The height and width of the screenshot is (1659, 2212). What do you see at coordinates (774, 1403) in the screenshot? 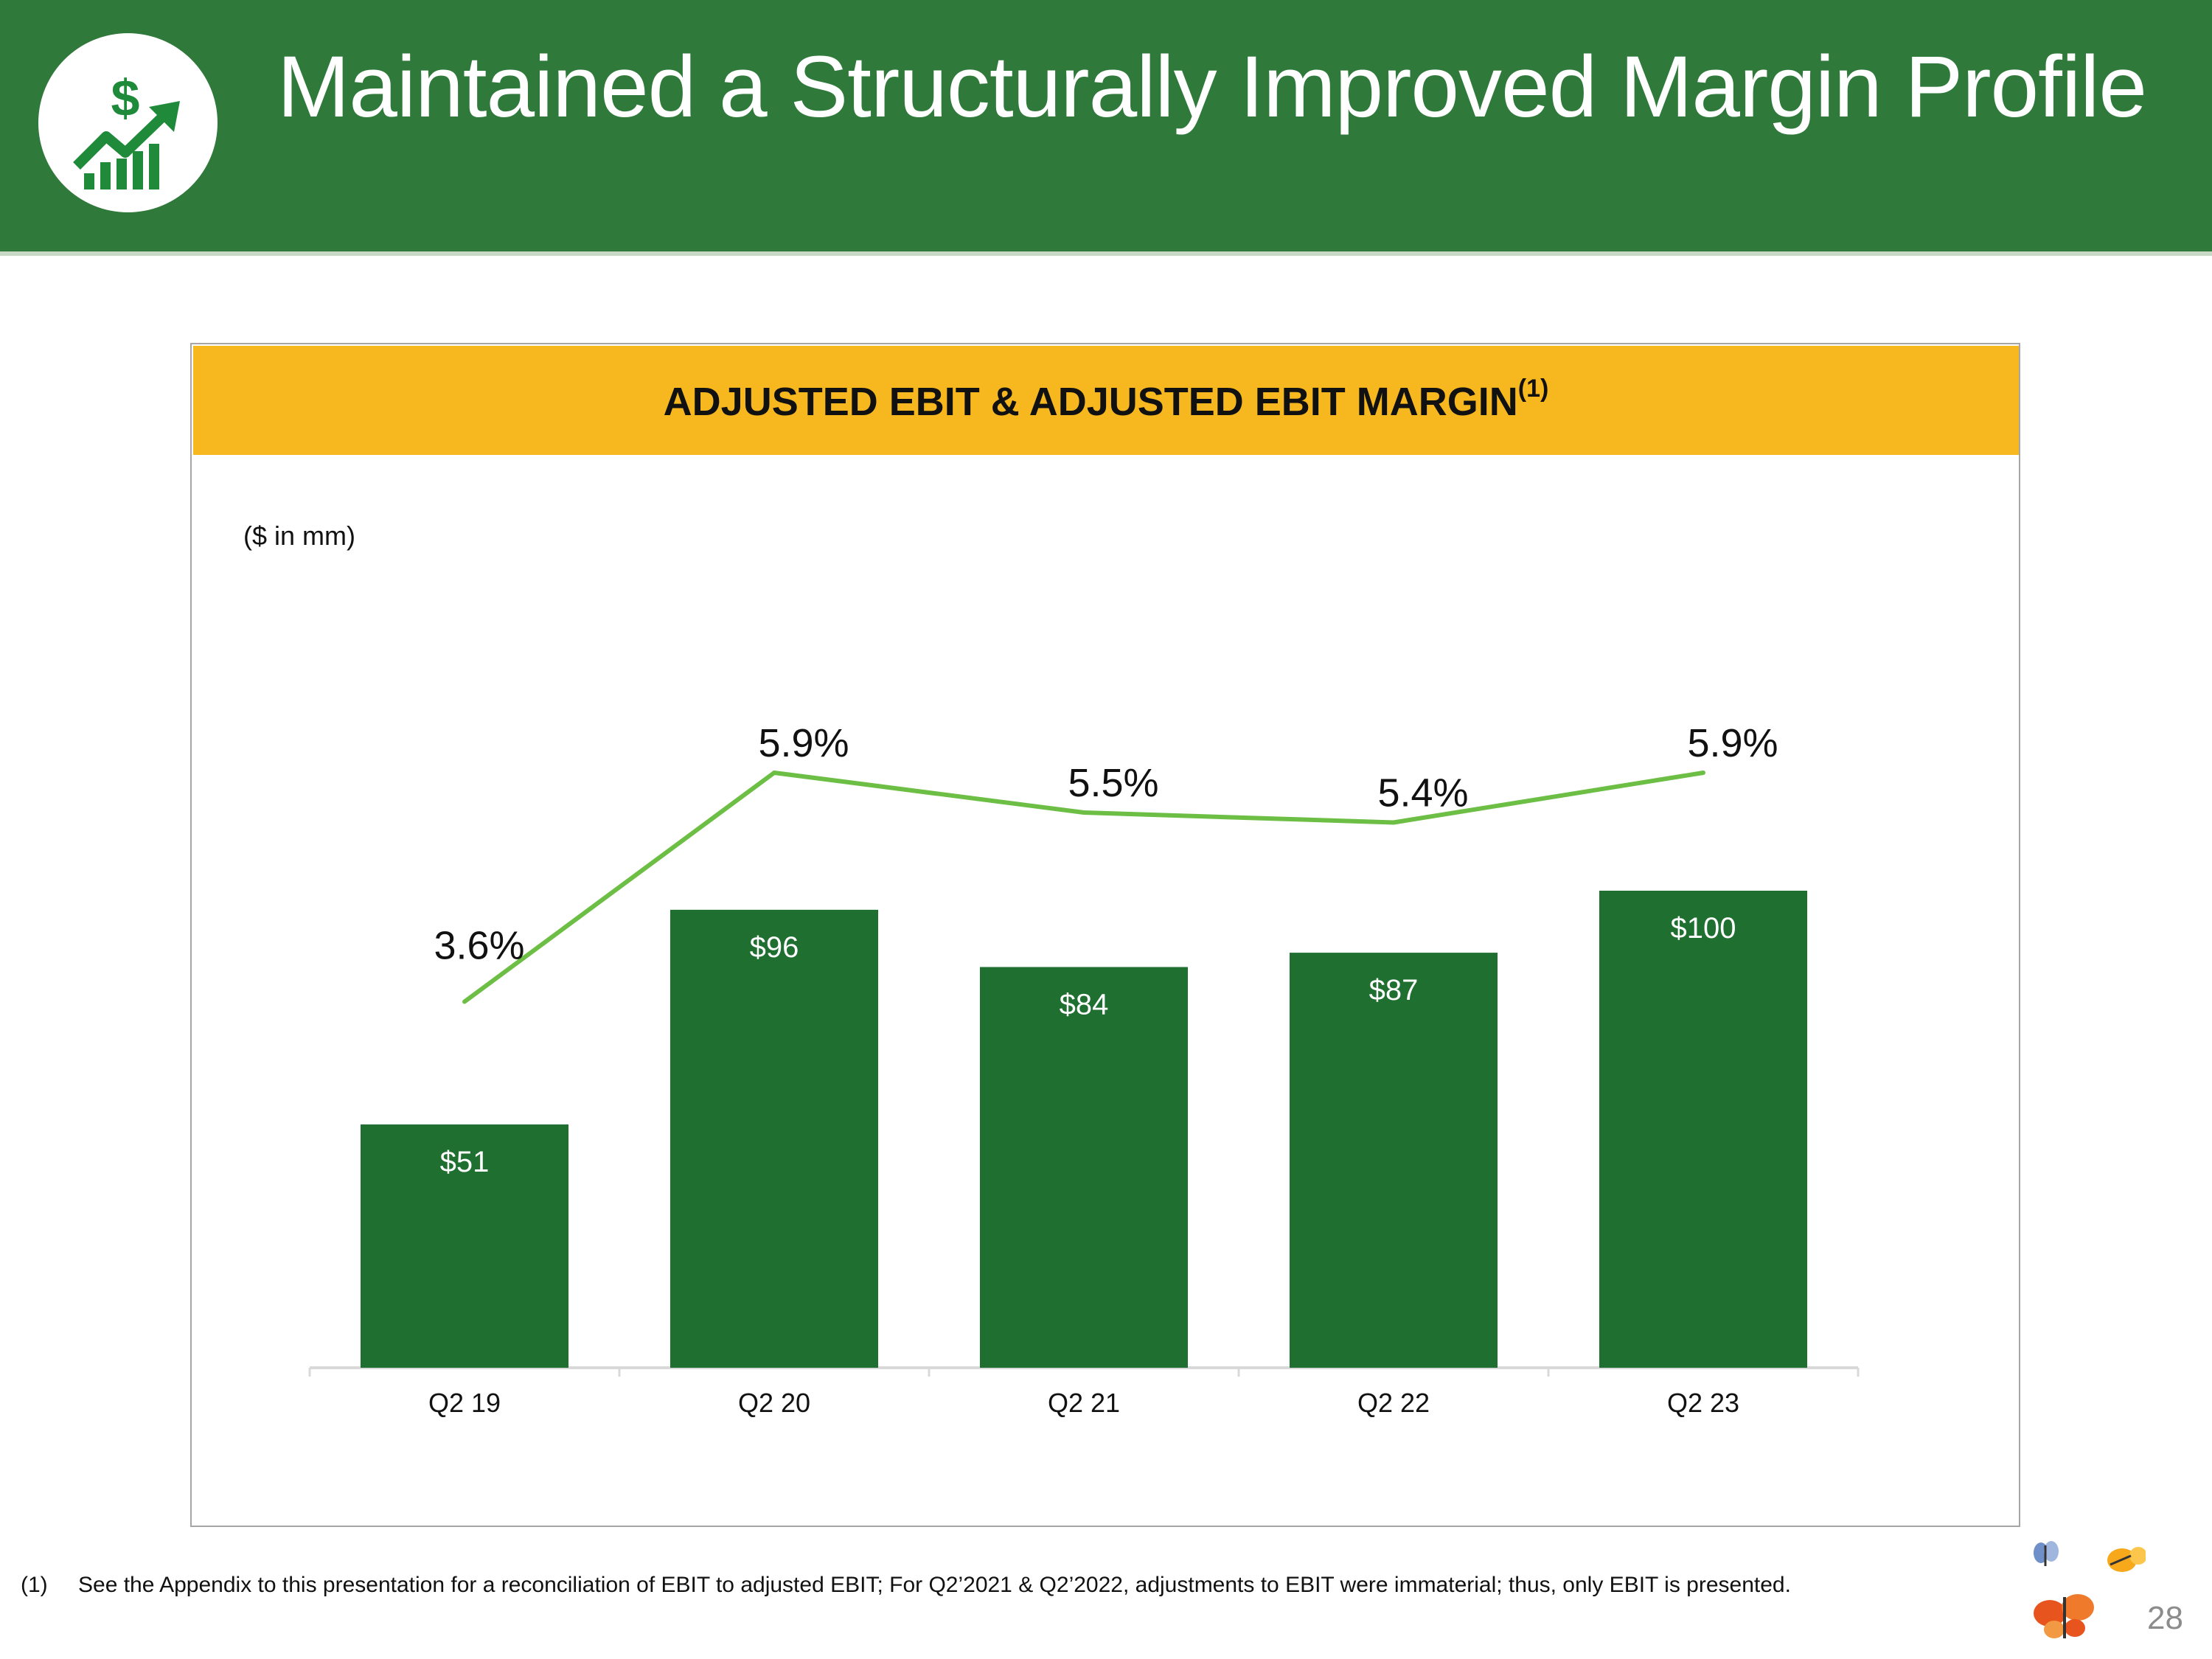
I see `x-tick-label: Q2 20` at bounding box center [774, 1403].